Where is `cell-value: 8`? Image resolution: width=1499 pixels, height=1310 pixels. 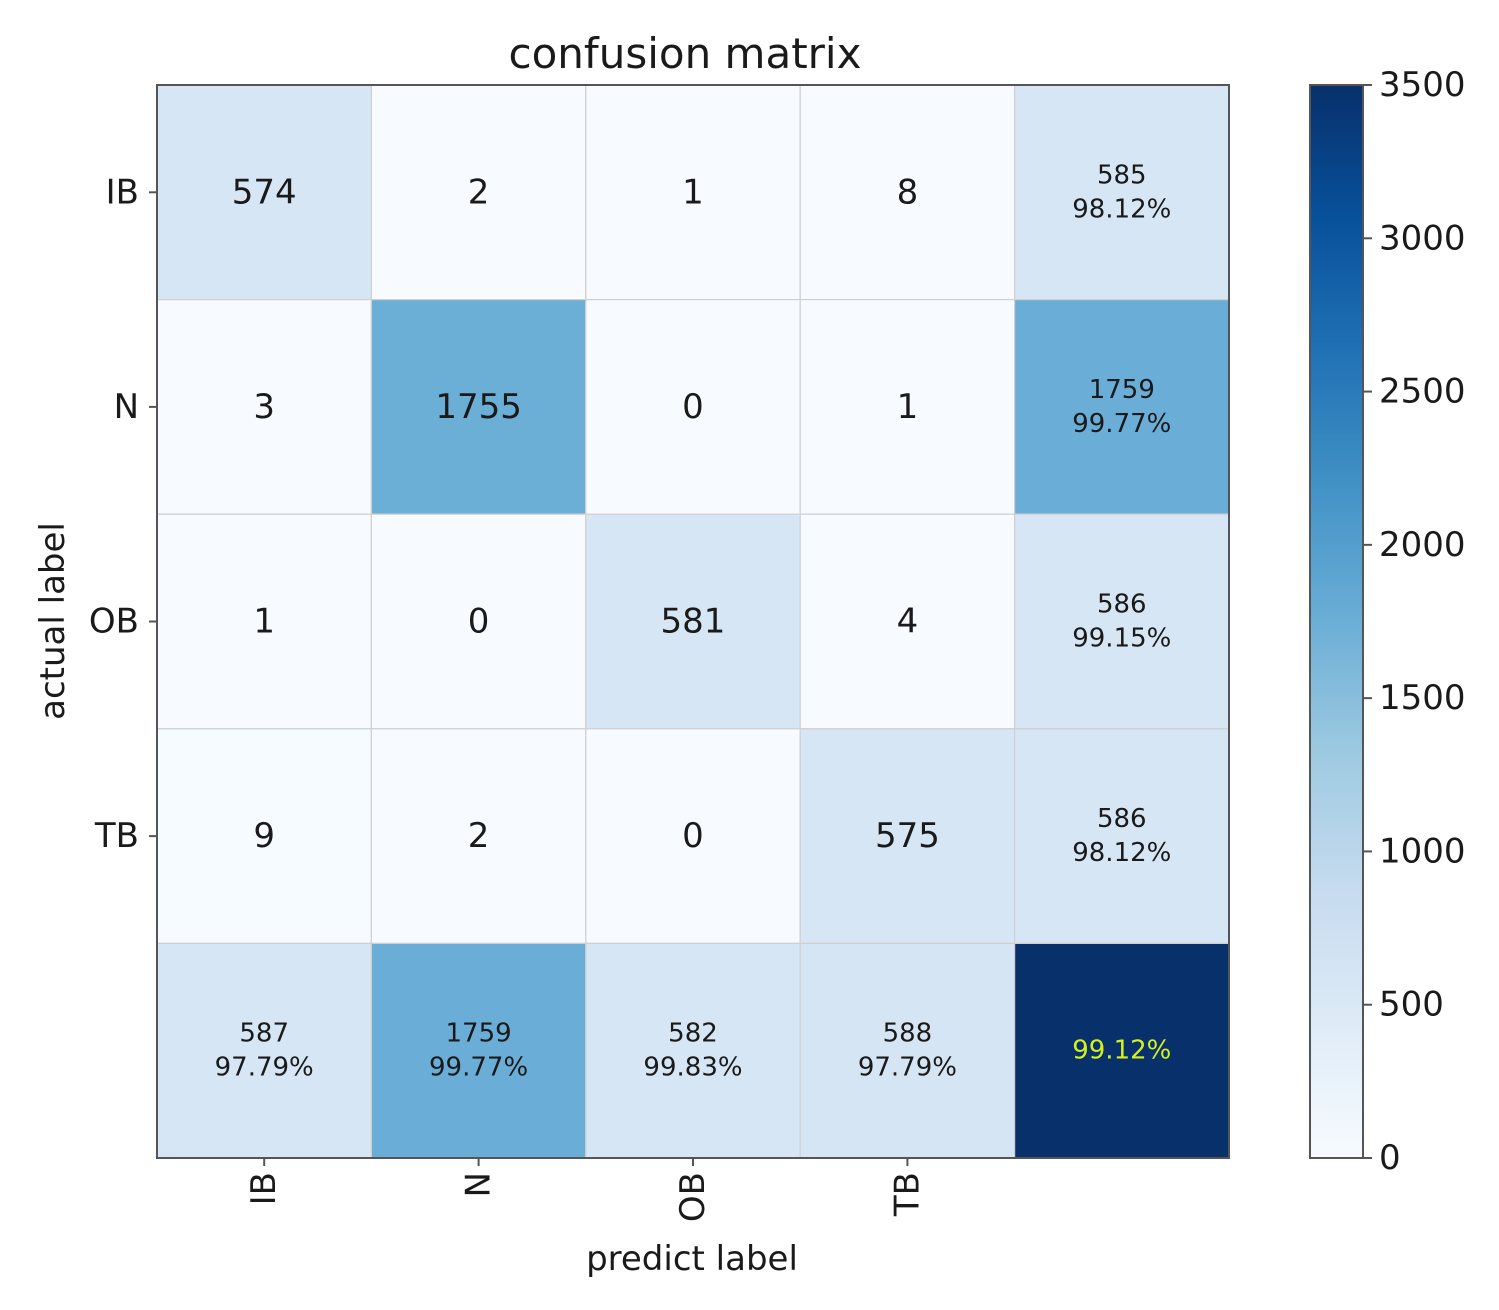
cell-value: 8 is located at coordinates (908, 192).